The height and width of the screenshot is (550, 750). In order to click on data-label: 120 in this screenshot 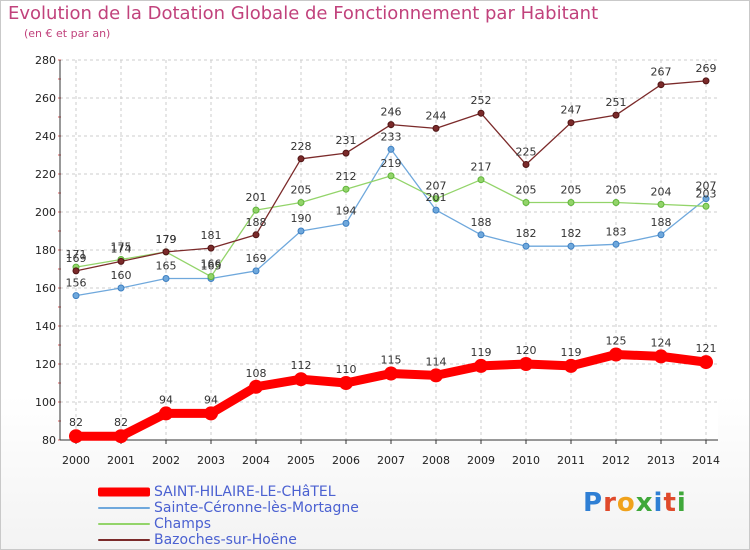, I will do `click(526, 350)`.